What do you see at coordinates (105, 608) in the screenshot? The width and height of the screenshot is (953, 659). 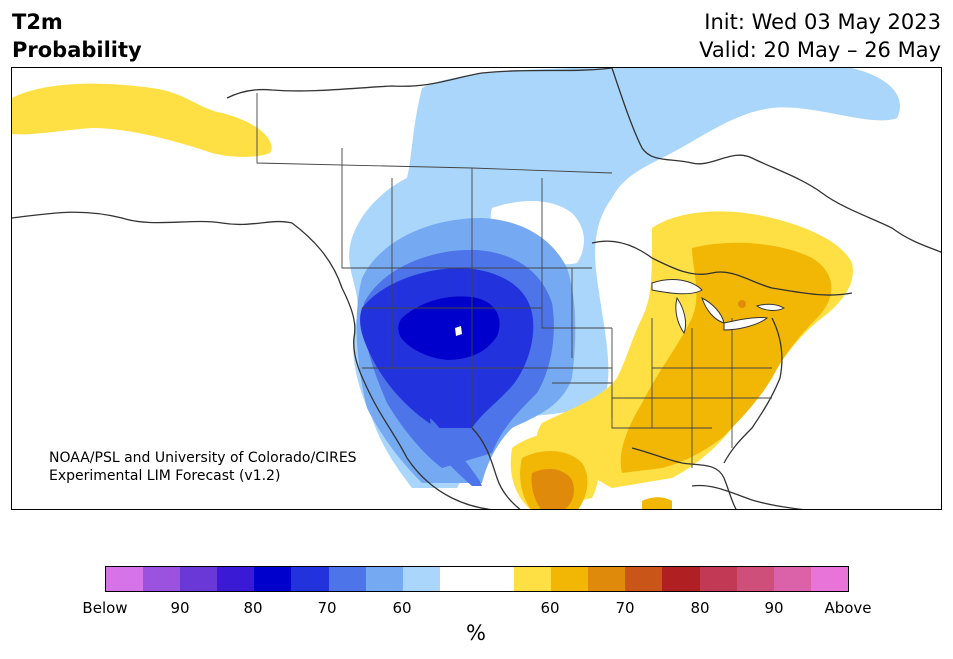 I see `colorbar-tick-label: Below` at bounding box center [105, 608].